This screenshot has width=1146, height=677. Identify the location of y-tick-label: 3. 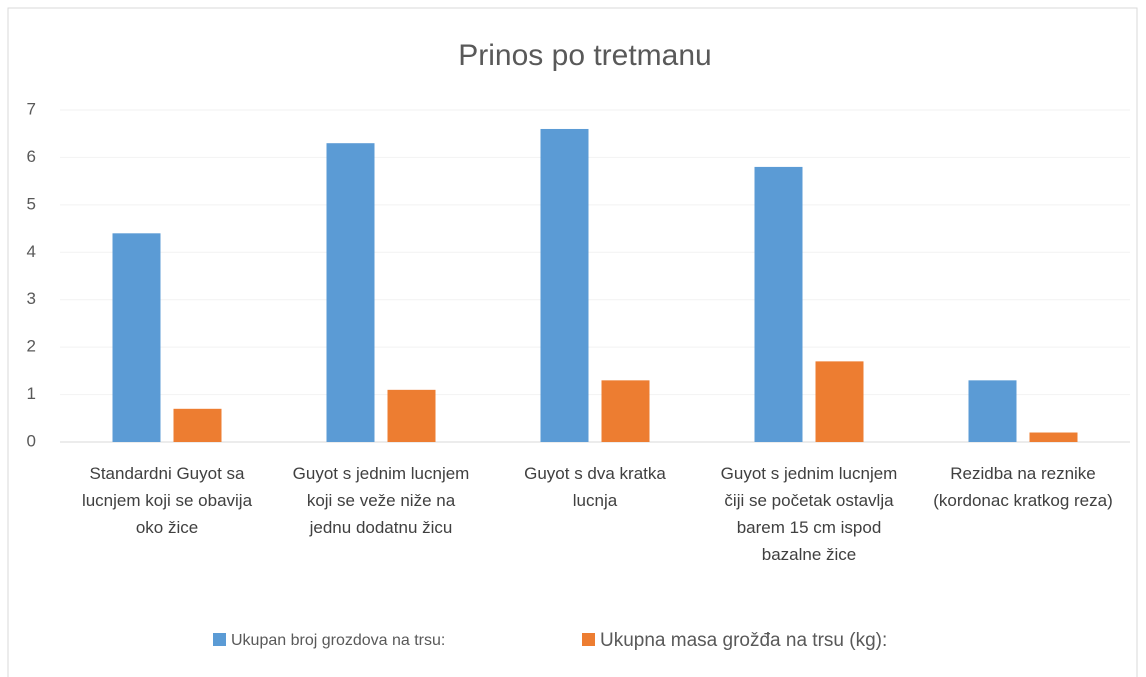
(31, 298).